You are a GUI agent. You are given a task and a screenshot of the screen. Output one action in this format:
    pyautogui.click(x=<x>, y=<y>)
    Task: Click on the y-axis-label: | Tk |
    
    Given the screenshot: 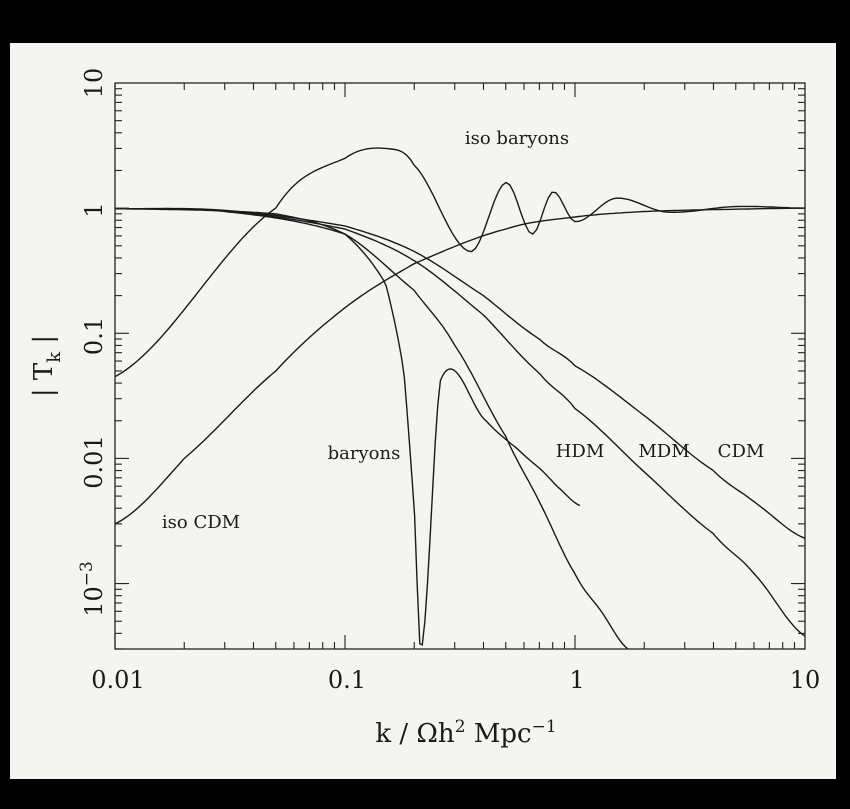 What is the action you would take?
    pyautogui.click(x=47, y=366)
    